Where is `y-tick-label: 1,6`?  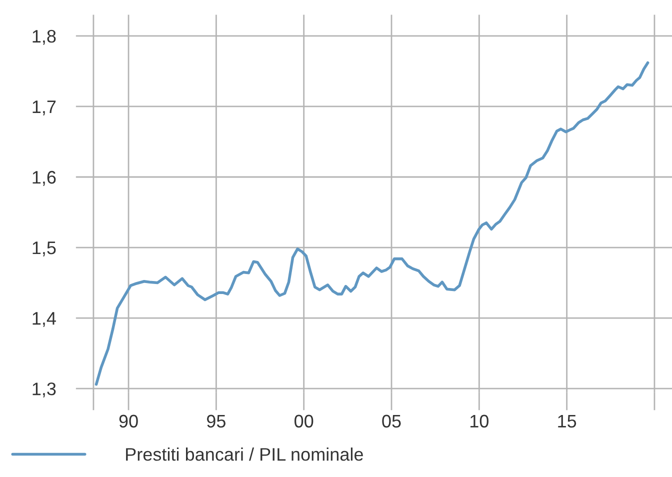
y-tick-label: 1,6 is located at coordinates (44, 178).